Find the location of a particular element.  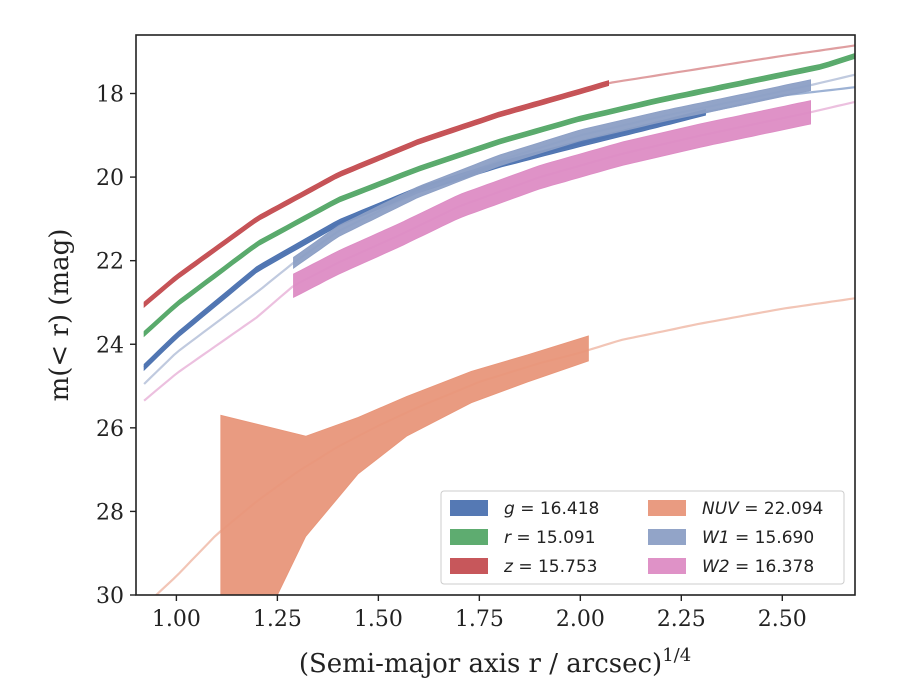

y-tick-label: 18 is located at coordinates (110, 95).